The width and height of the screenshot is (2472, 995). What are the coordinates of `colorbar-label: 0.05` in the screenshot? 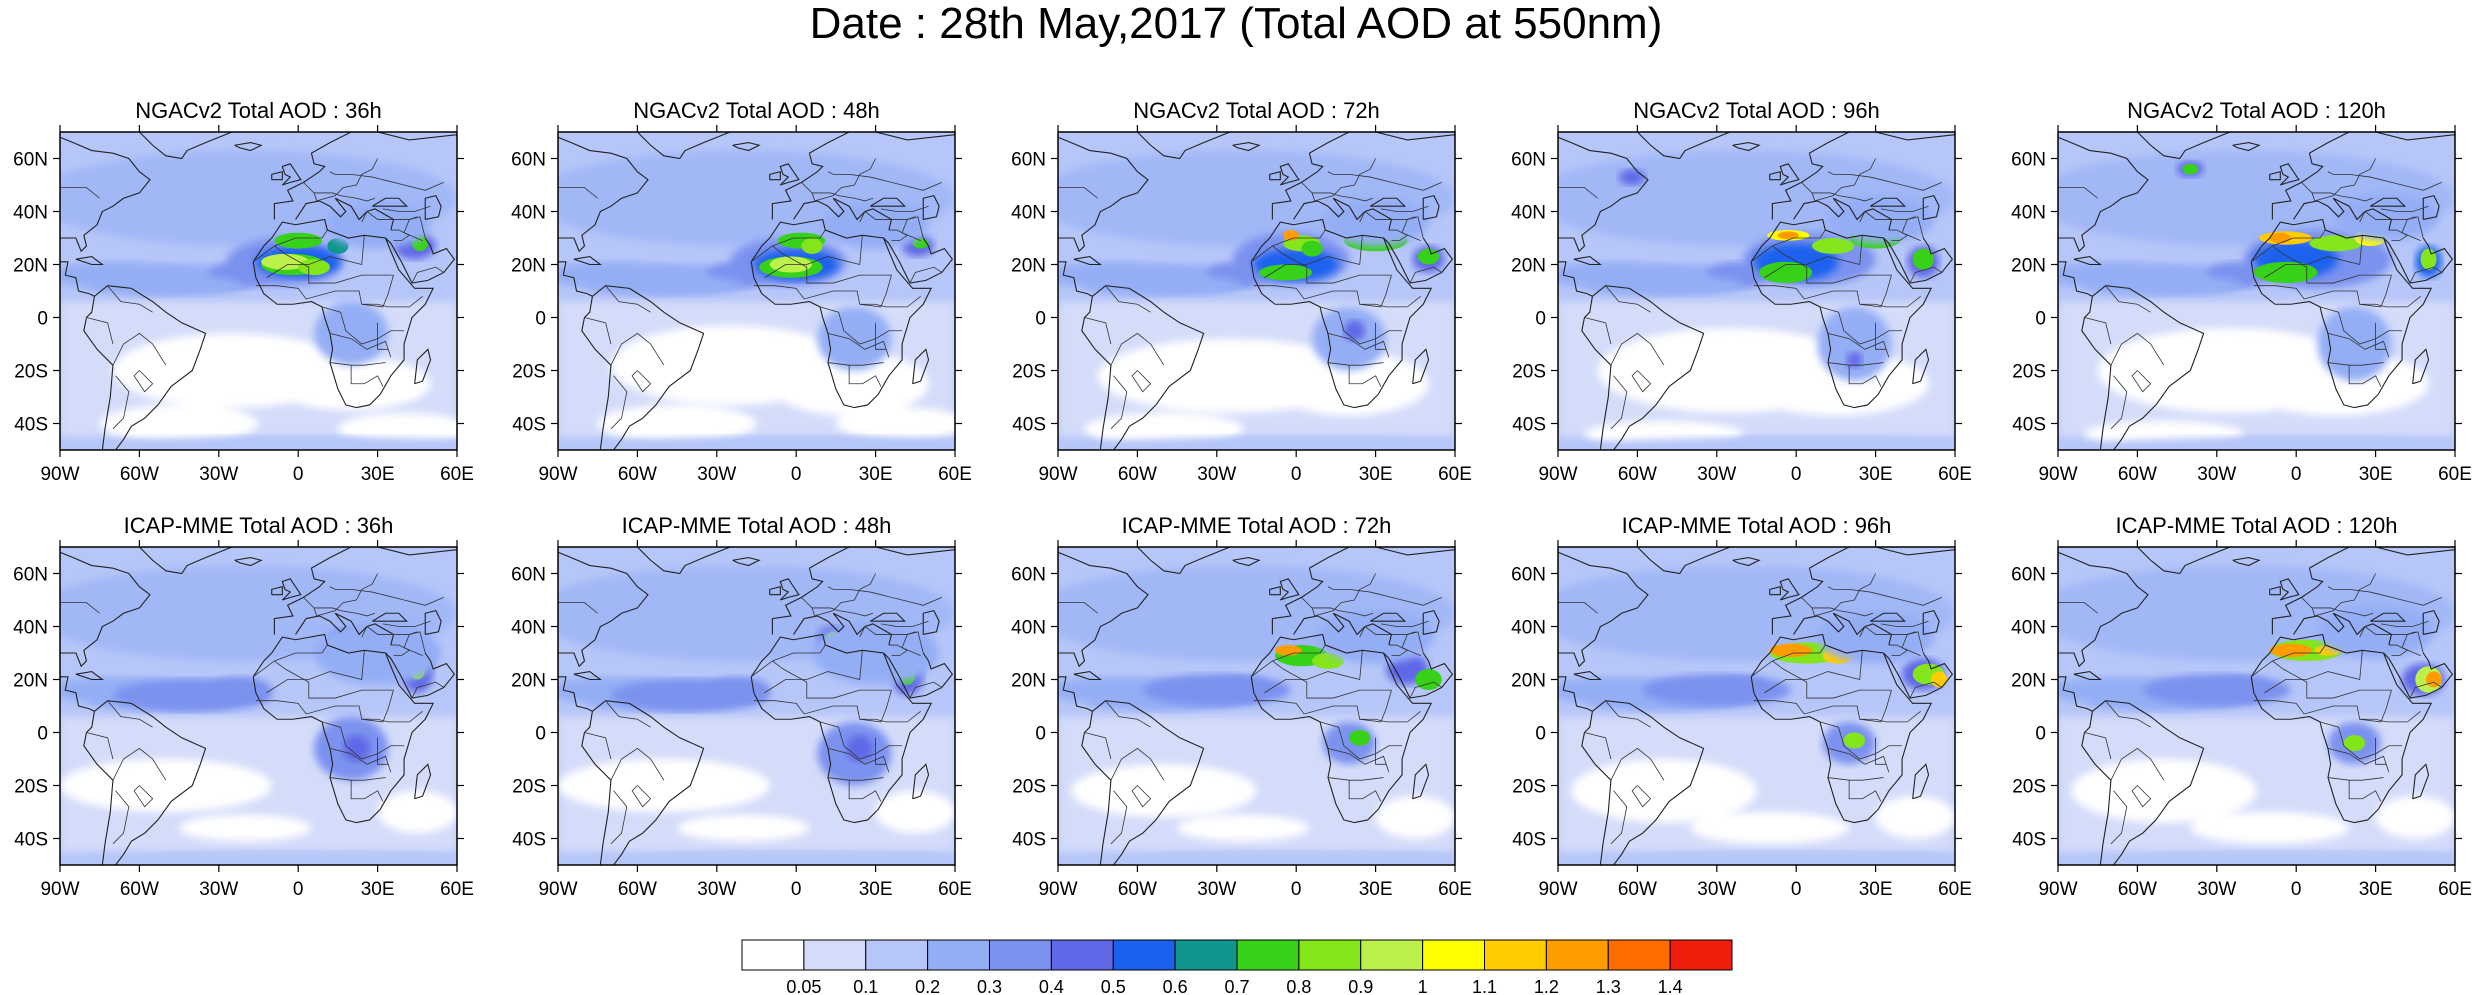 It's located at (803, 986).